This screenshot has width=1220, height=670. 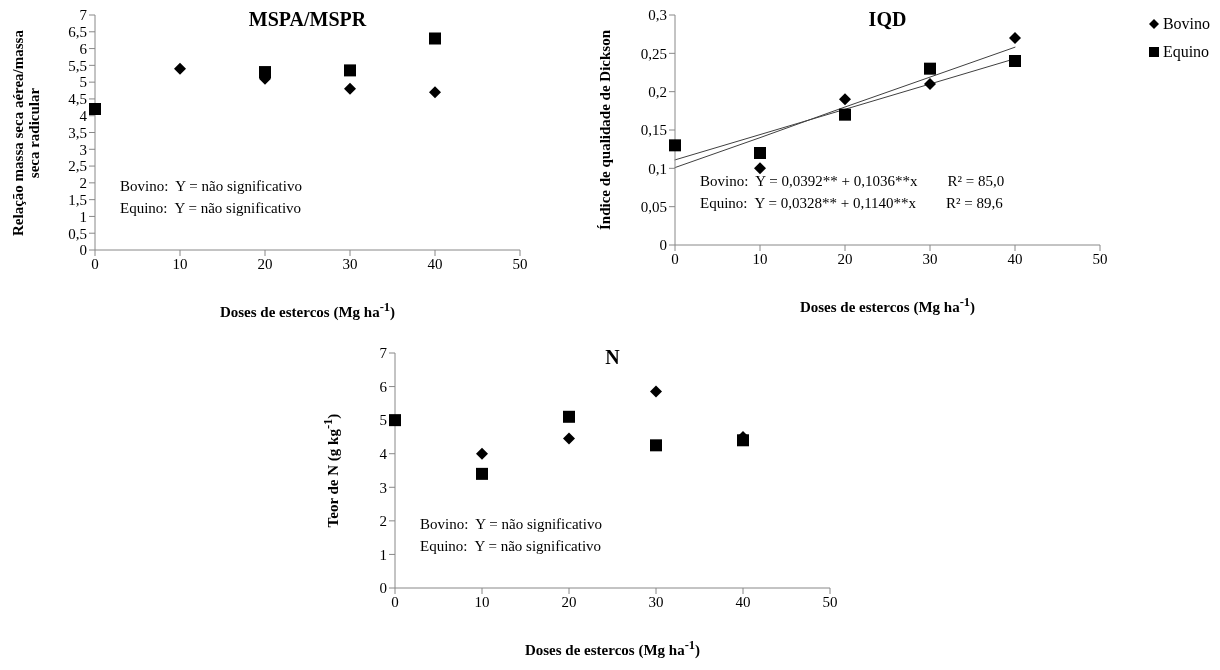 I want to click on y-tick-label: 0,15, so click(x=653, y=130).